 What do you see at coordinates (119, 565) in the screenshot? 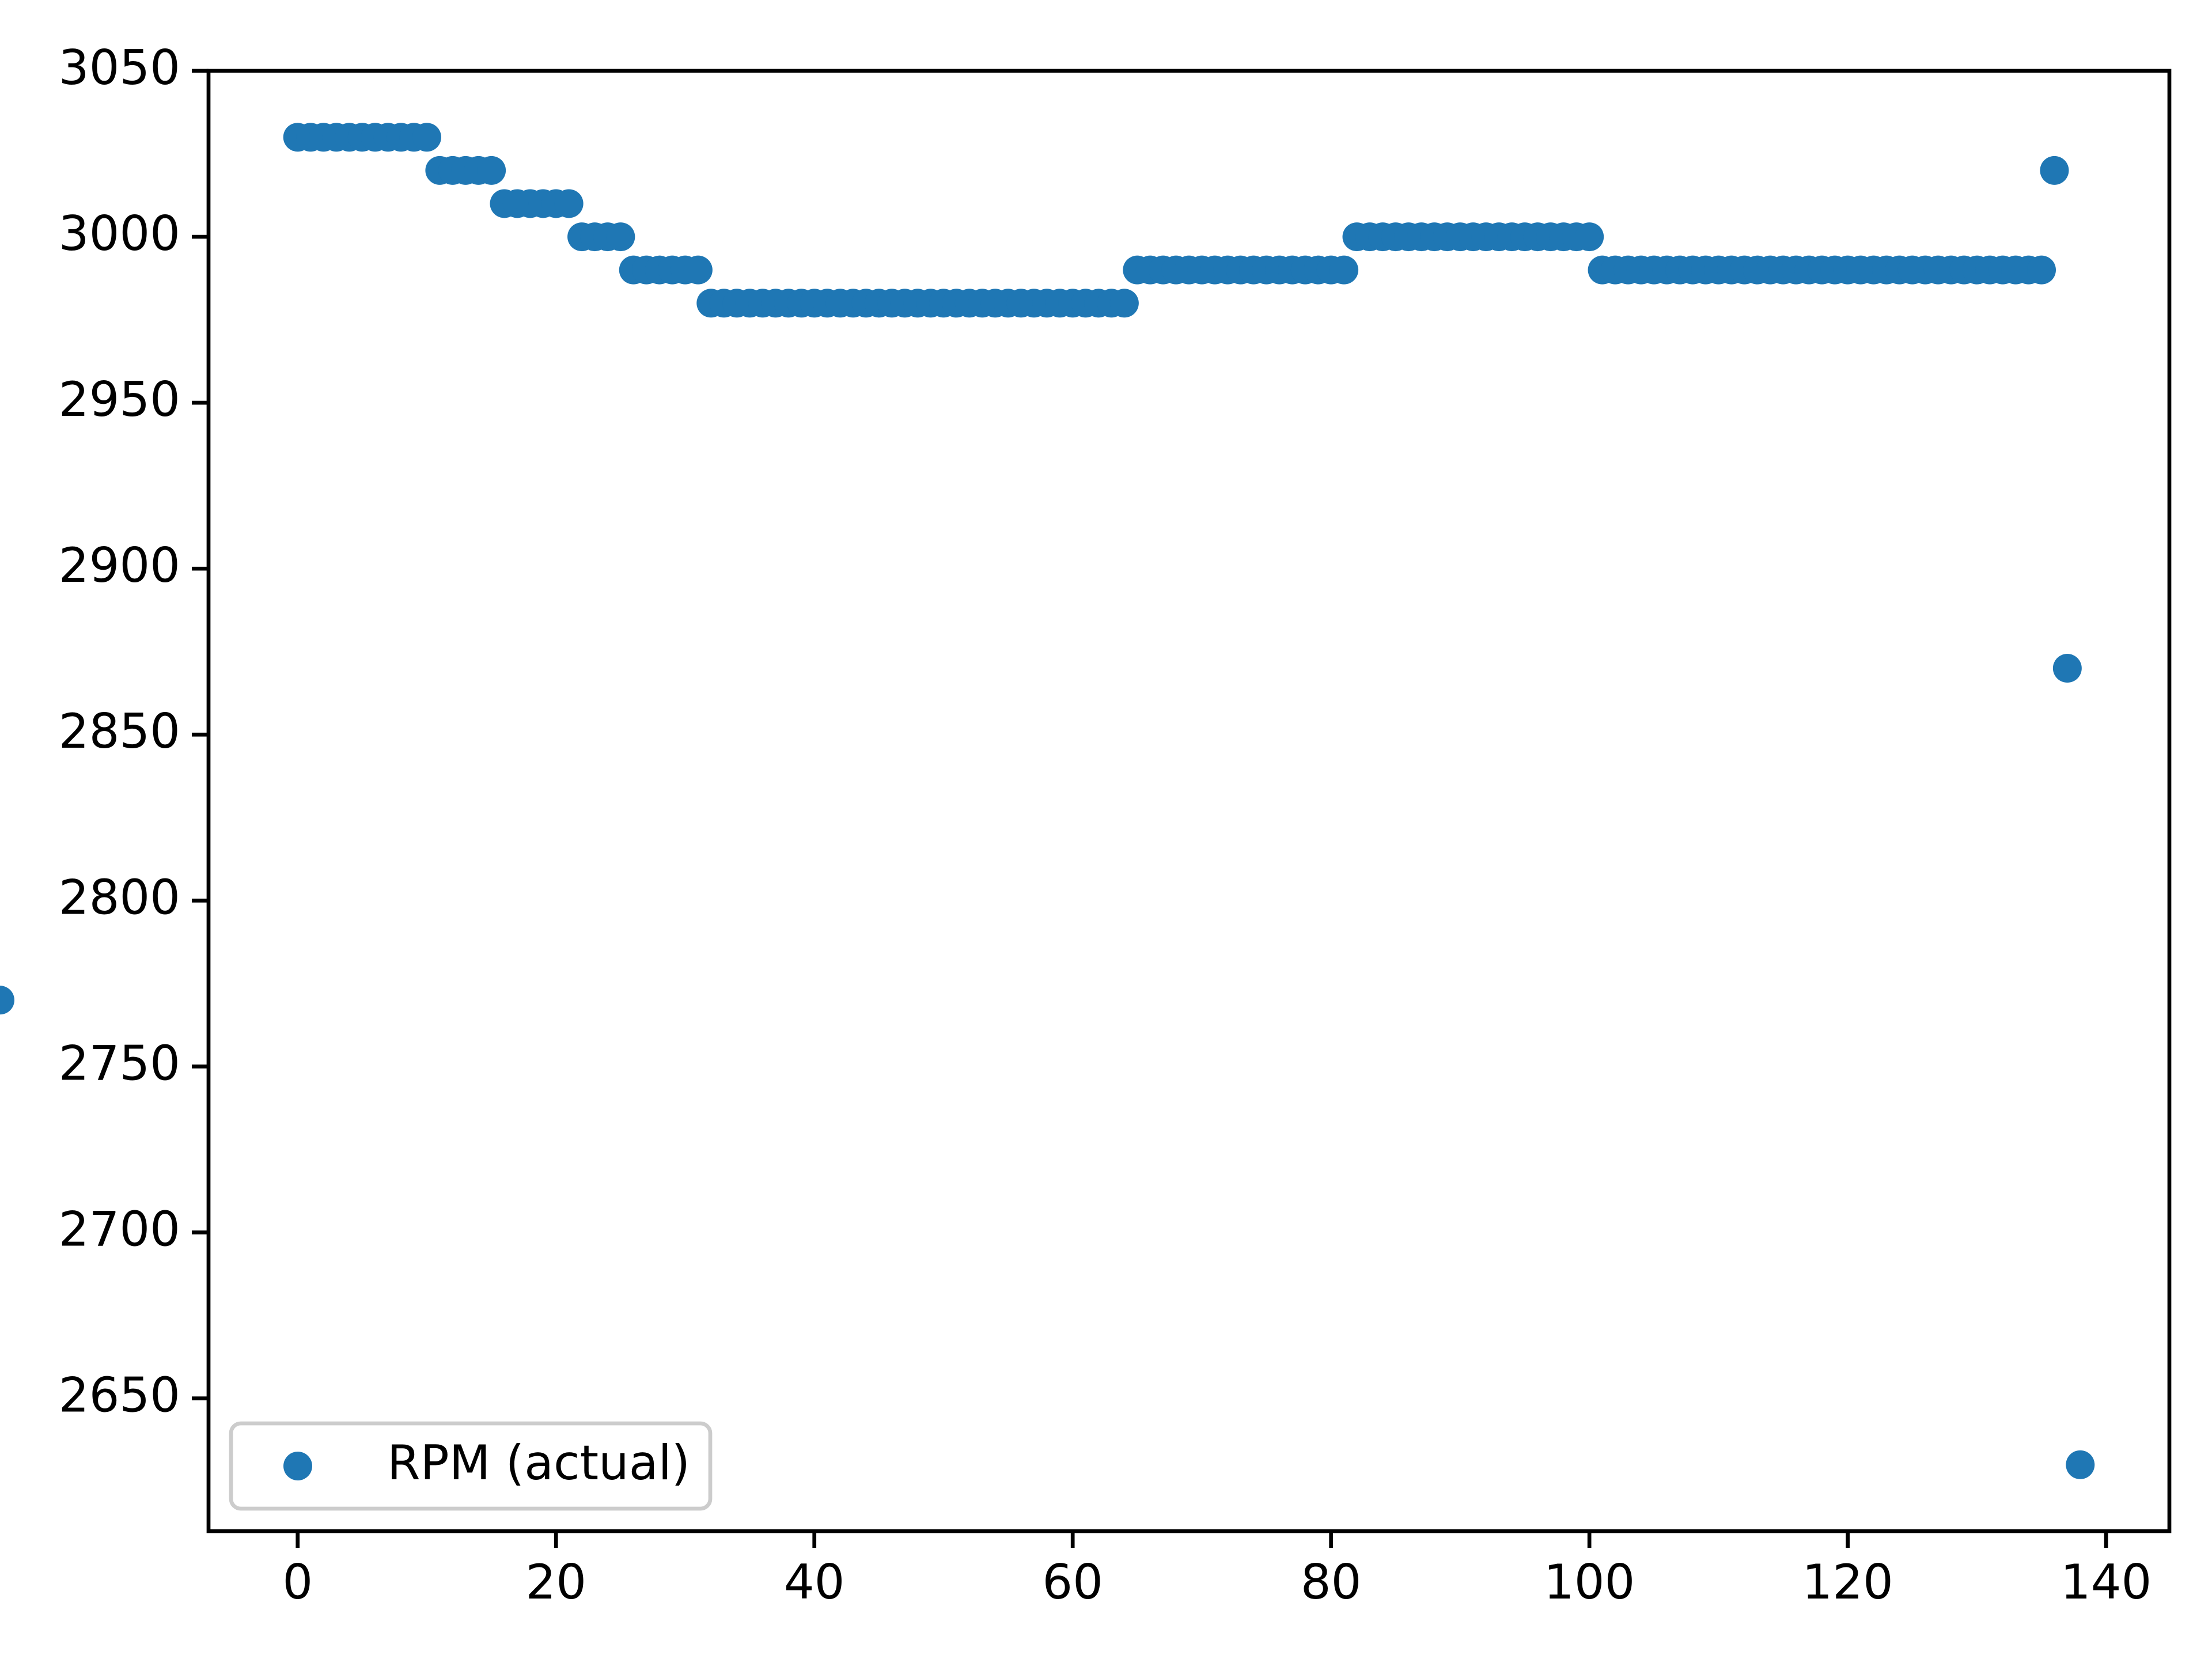
I see `y-tick-label: 2900` at bounding box center [119, 565].